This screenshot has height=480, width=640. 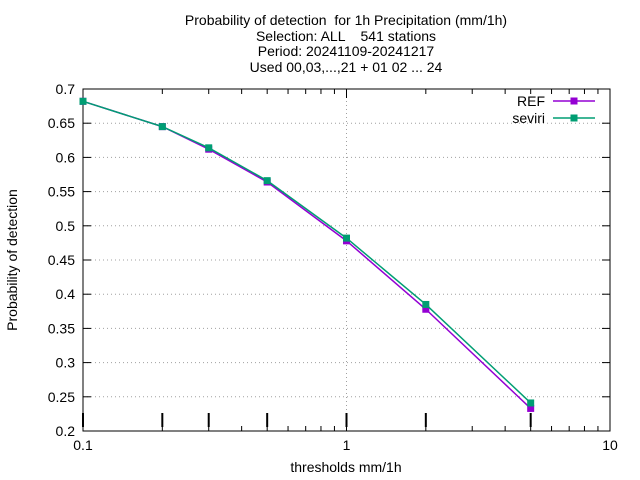 I want to click on x-tick-label: 10, so click(x=610, y=445).